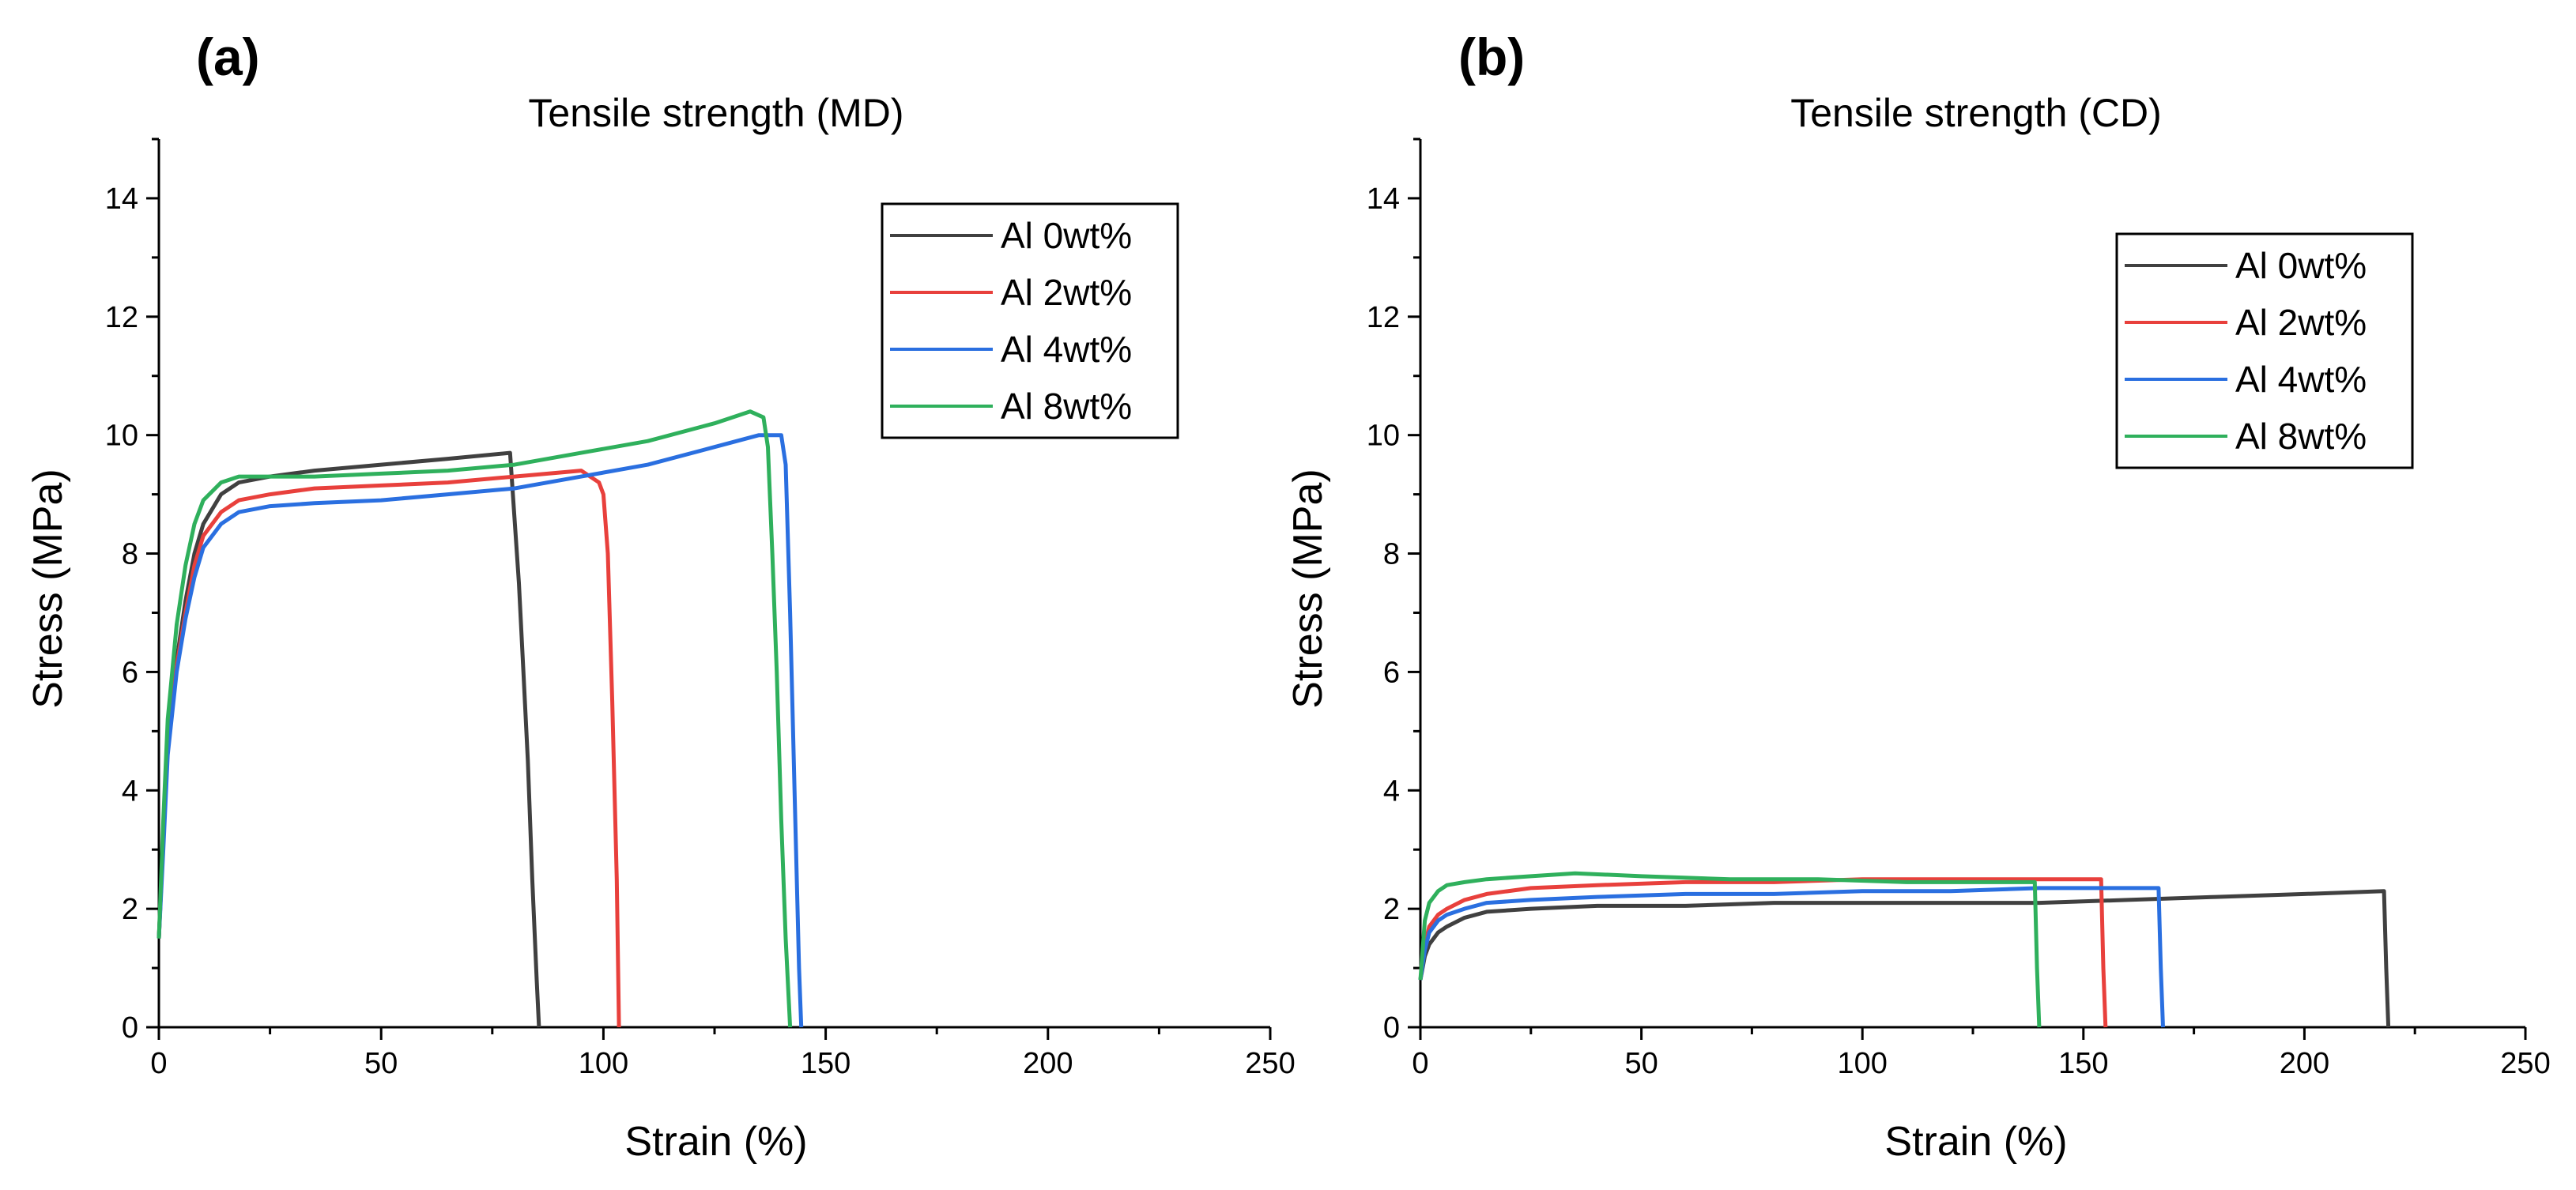  I want to click on panel-a-title: Tensile strength (MD), so click(715, 113).